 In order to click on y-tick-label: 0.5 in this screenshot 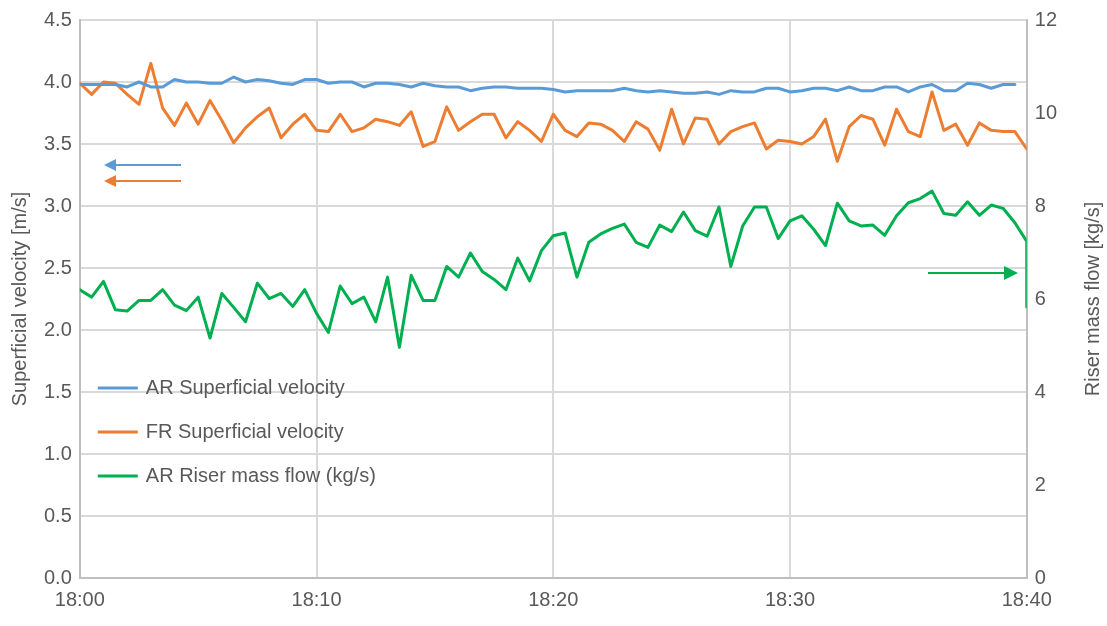, I will do `click(57, 514)`.